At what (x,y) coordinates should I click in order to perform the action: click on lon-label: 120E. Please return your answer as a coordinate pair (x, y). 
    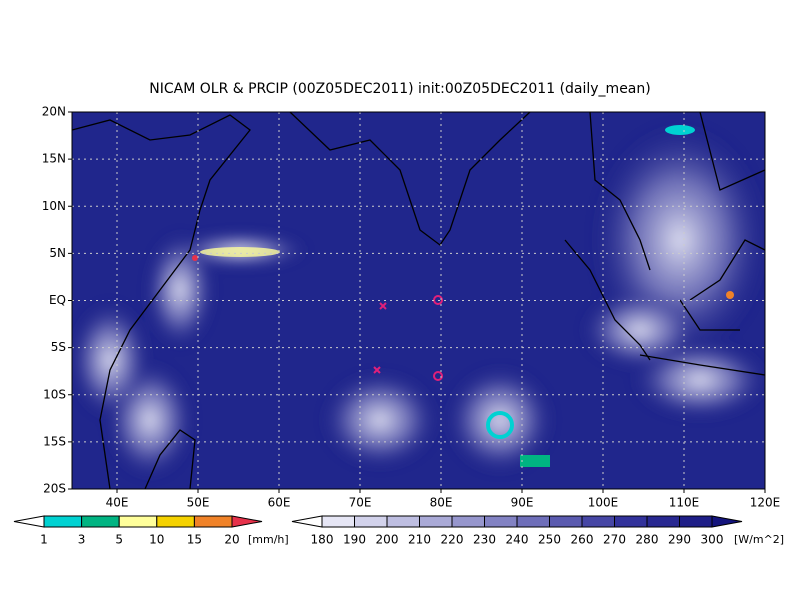
    Looking at the image, I should click on (765, 503).